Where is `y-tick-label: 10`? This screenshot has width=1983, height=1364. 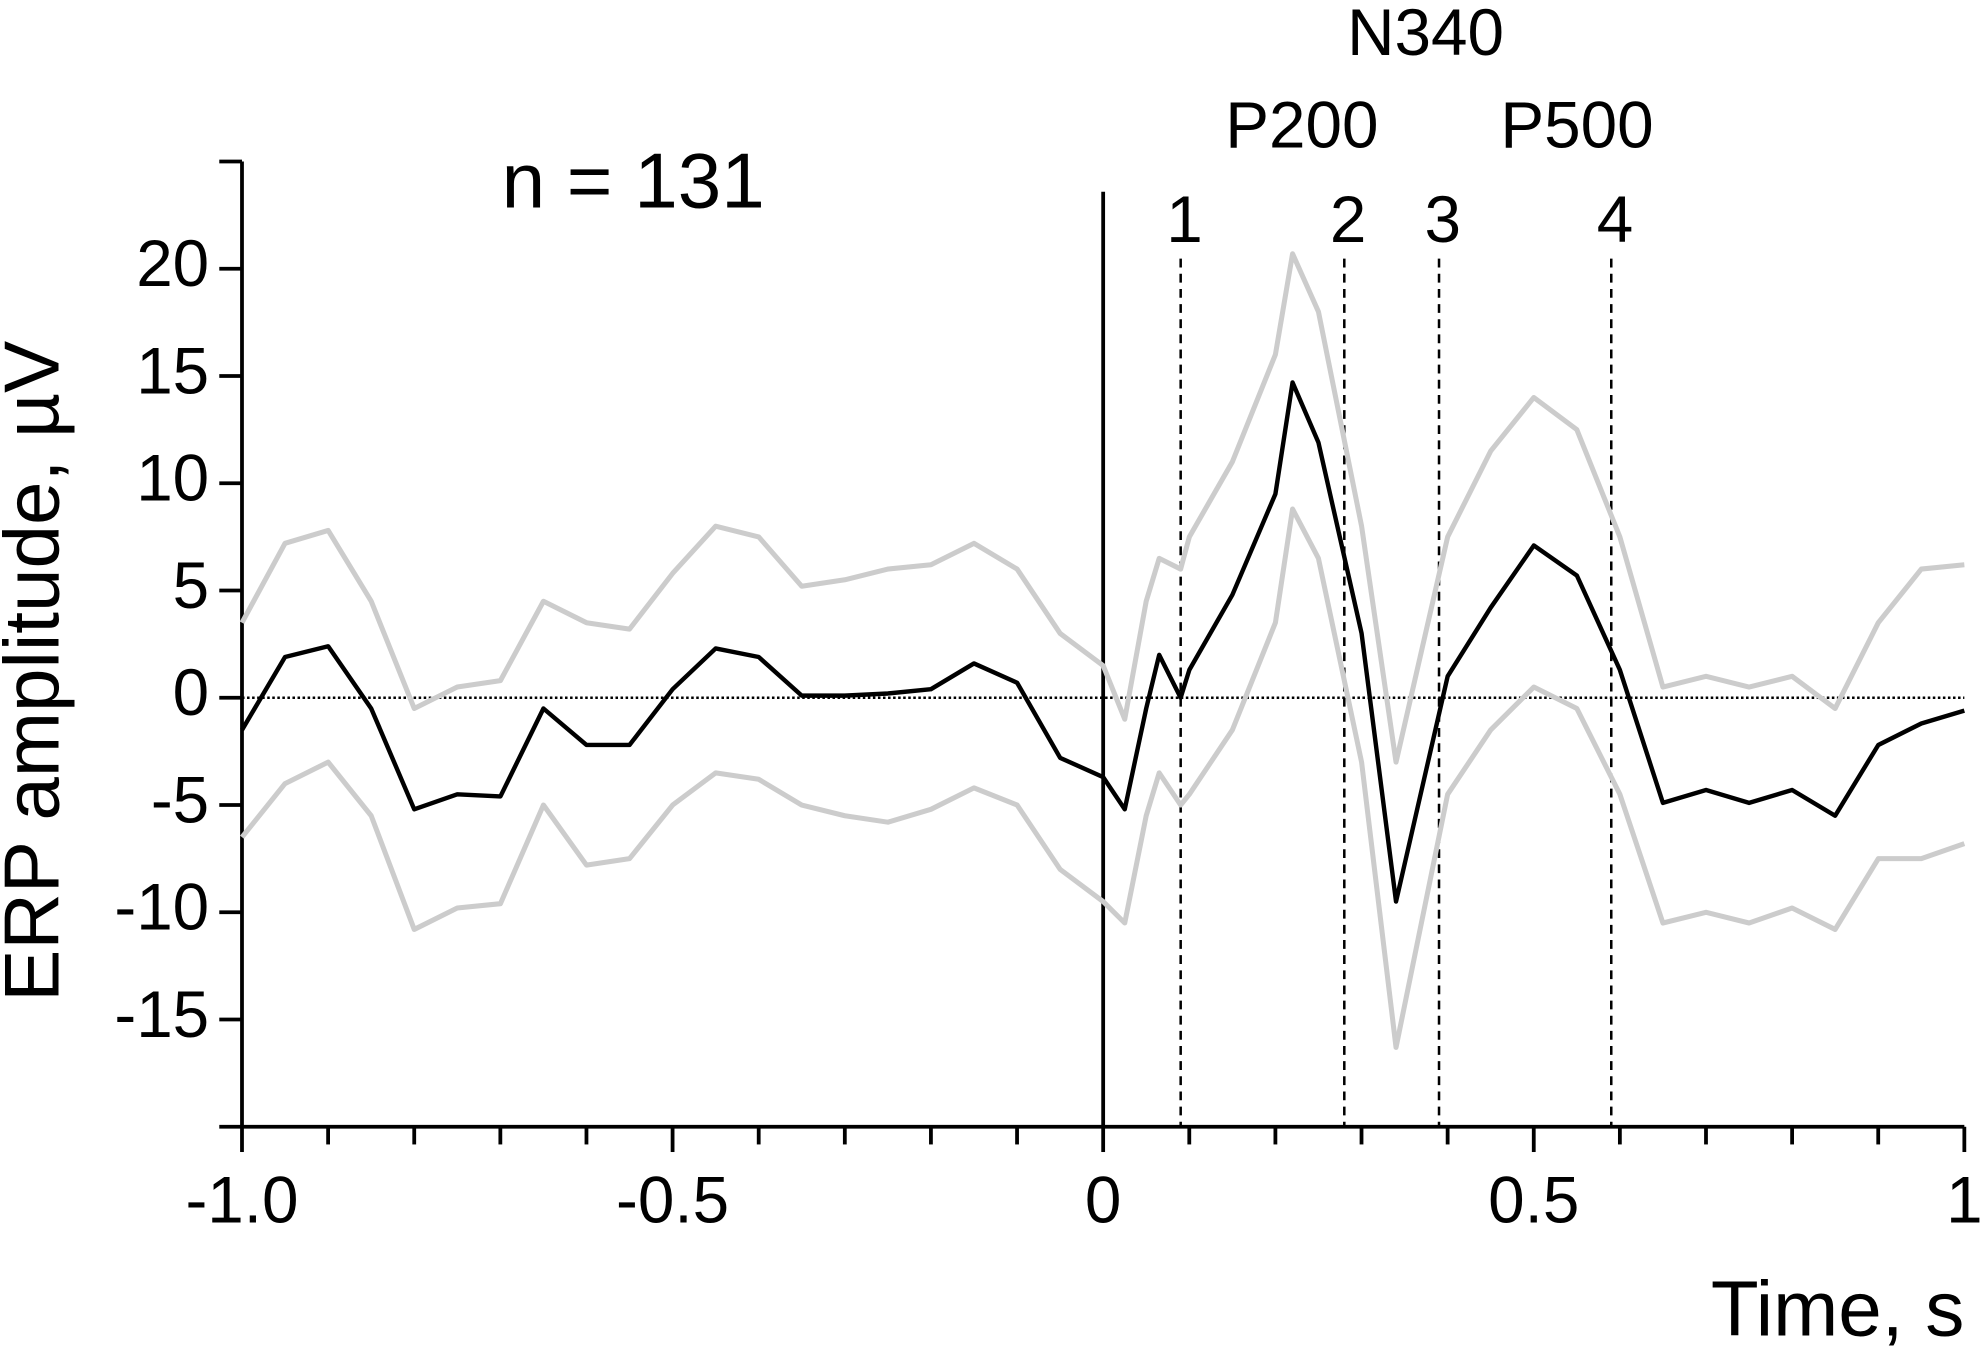 y-tick-label: 10 is located at coordinates (172, 478).